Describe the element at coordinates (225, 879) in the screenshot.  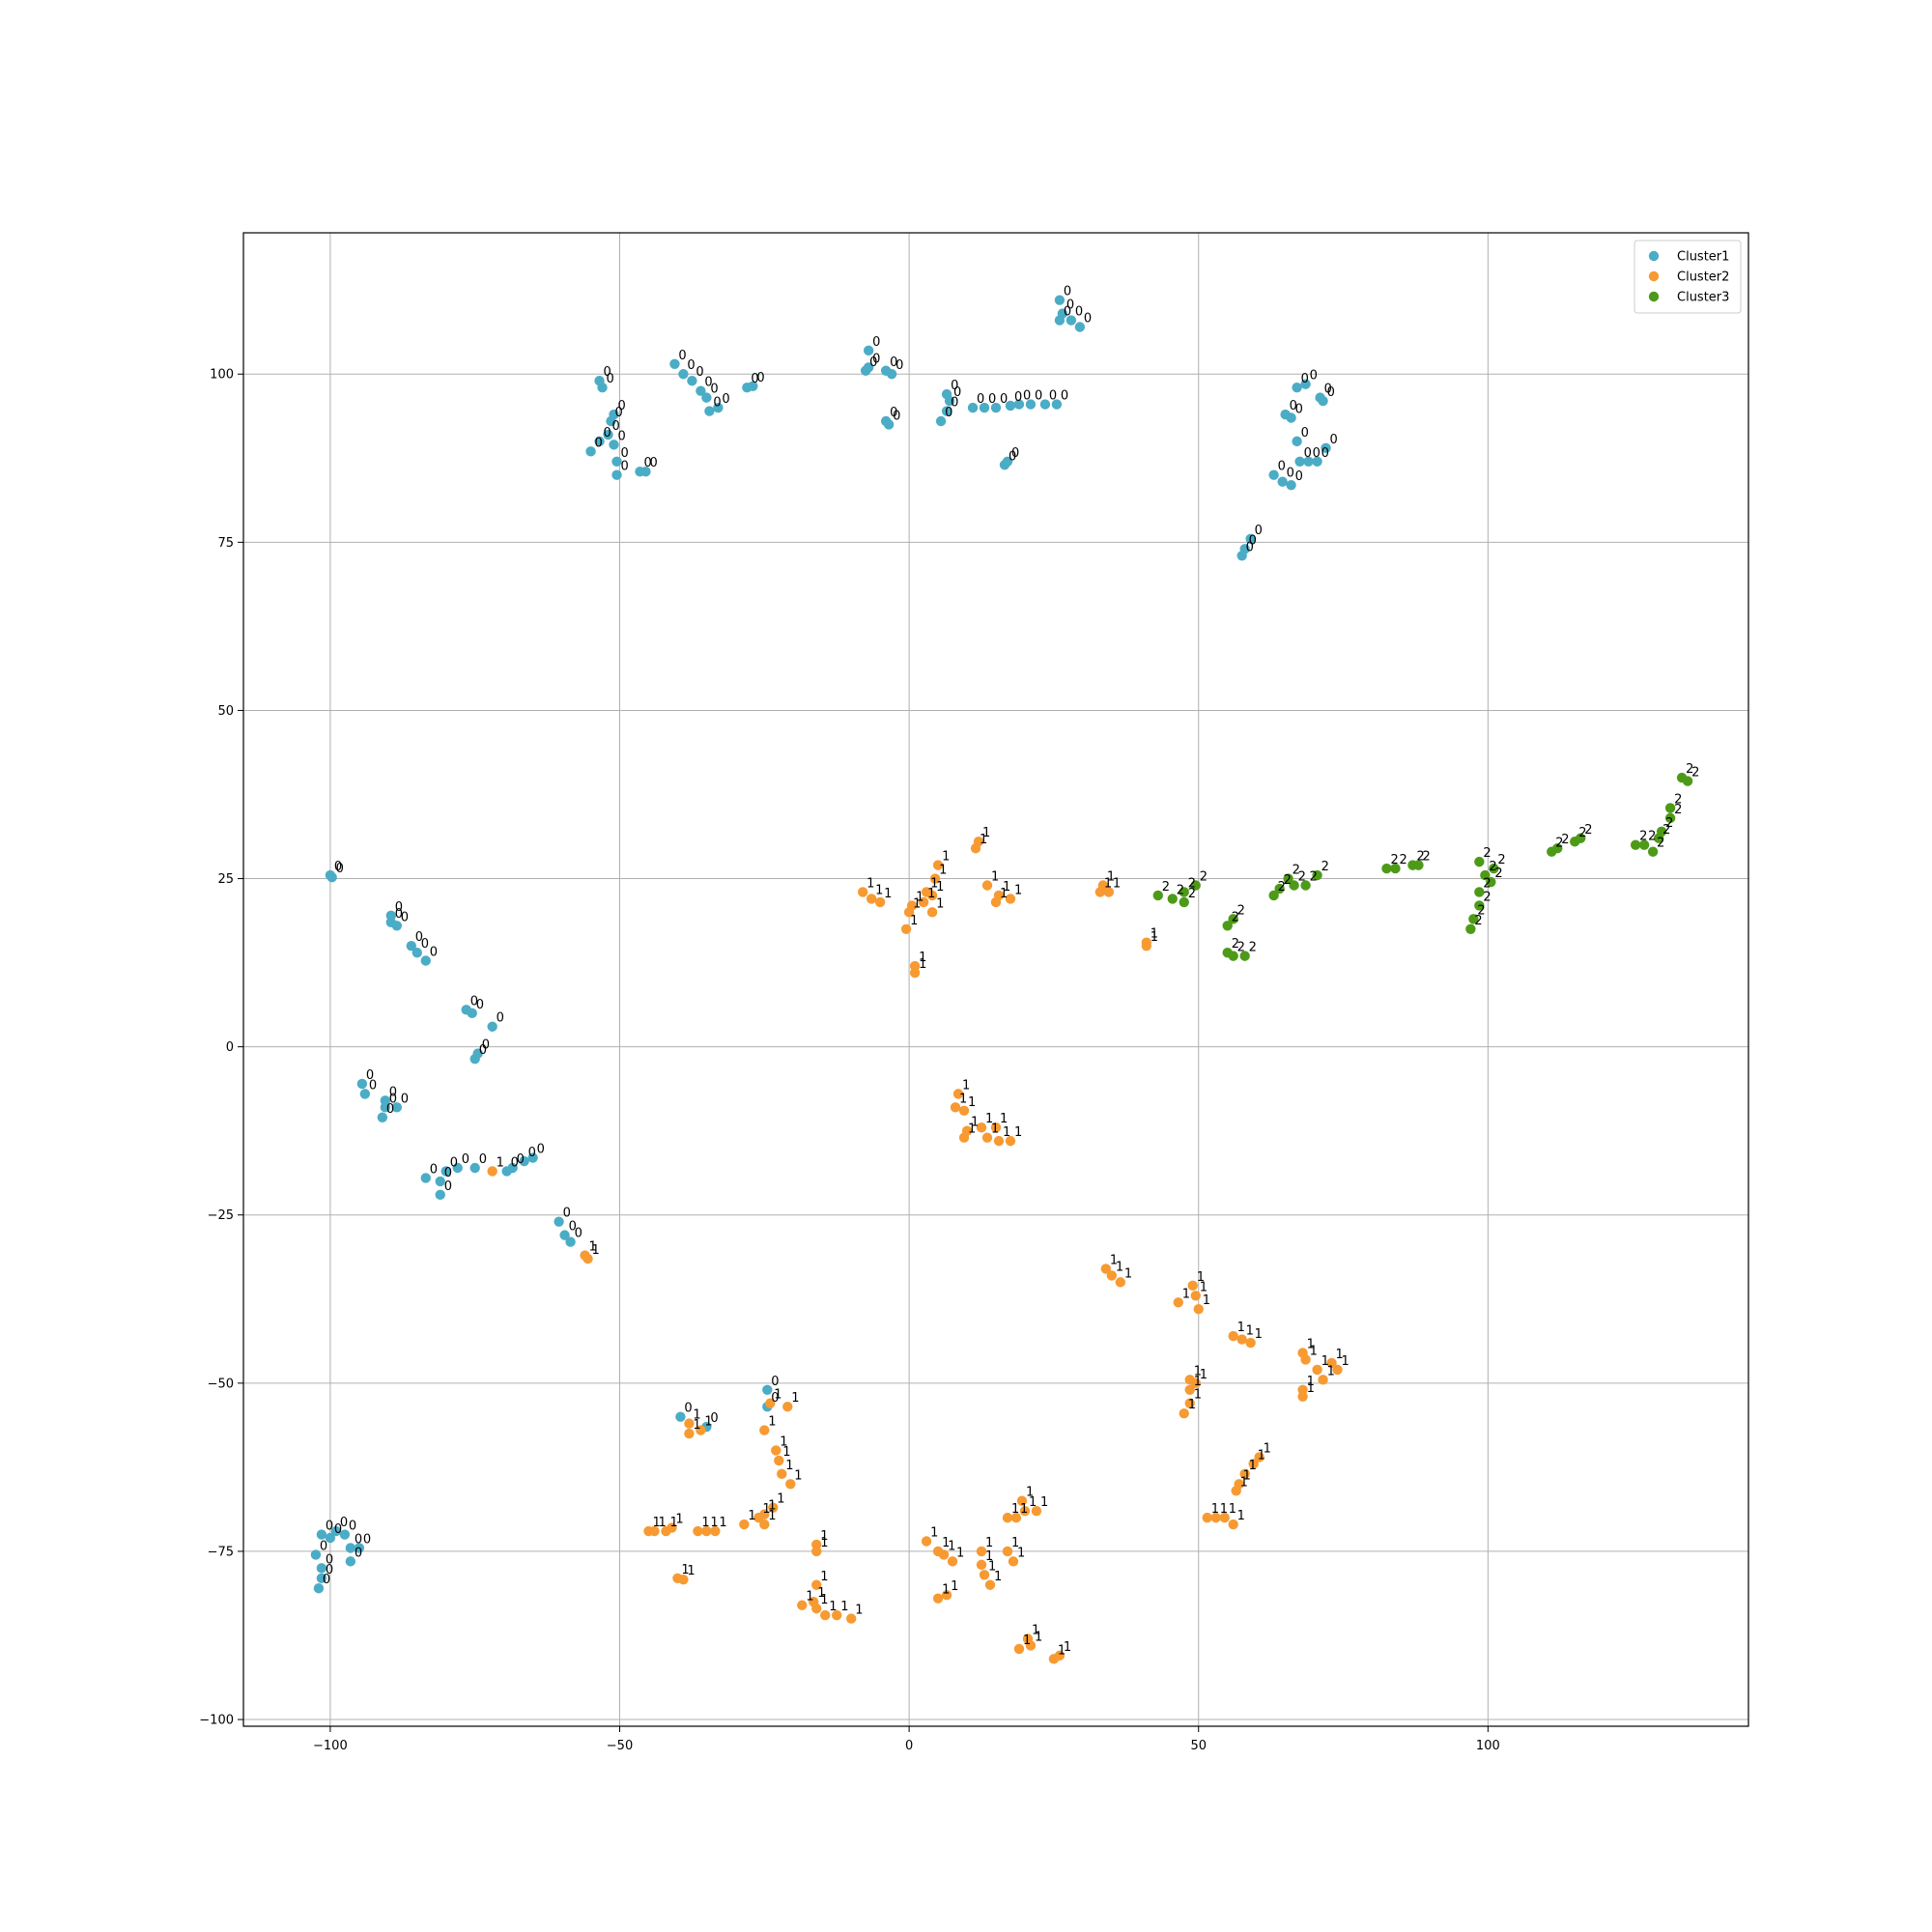
I see `y-tick-label: 25` at that location.